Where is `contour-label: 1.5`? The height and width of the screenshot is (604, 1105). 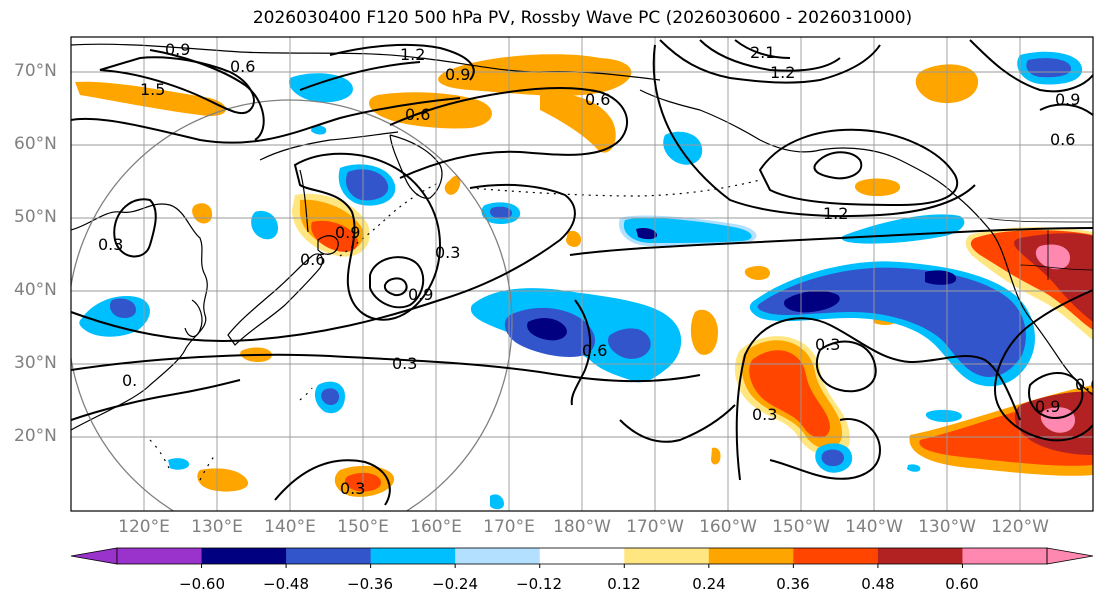 contour-label: 1.5 is located at coordinates (152, 89).